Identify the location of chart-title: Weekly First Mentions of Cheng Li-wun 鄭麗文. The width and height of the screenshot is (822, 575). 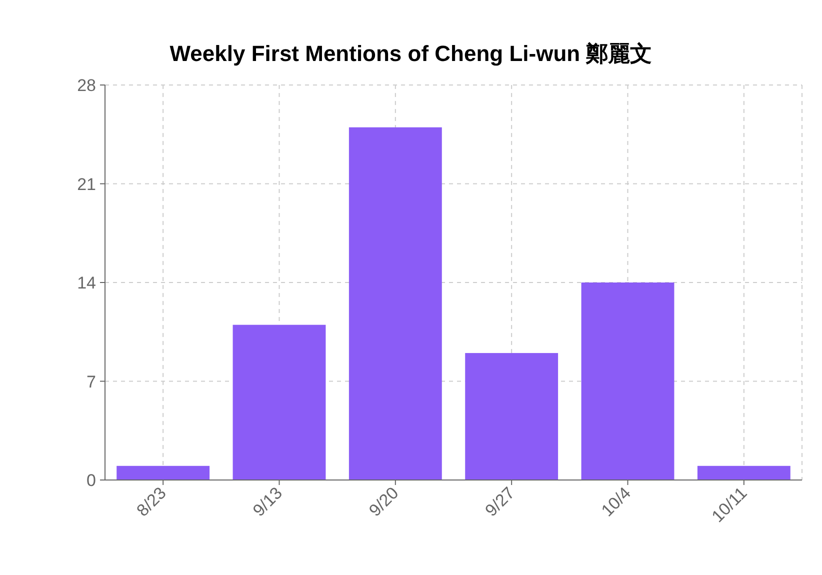
(411, 53).